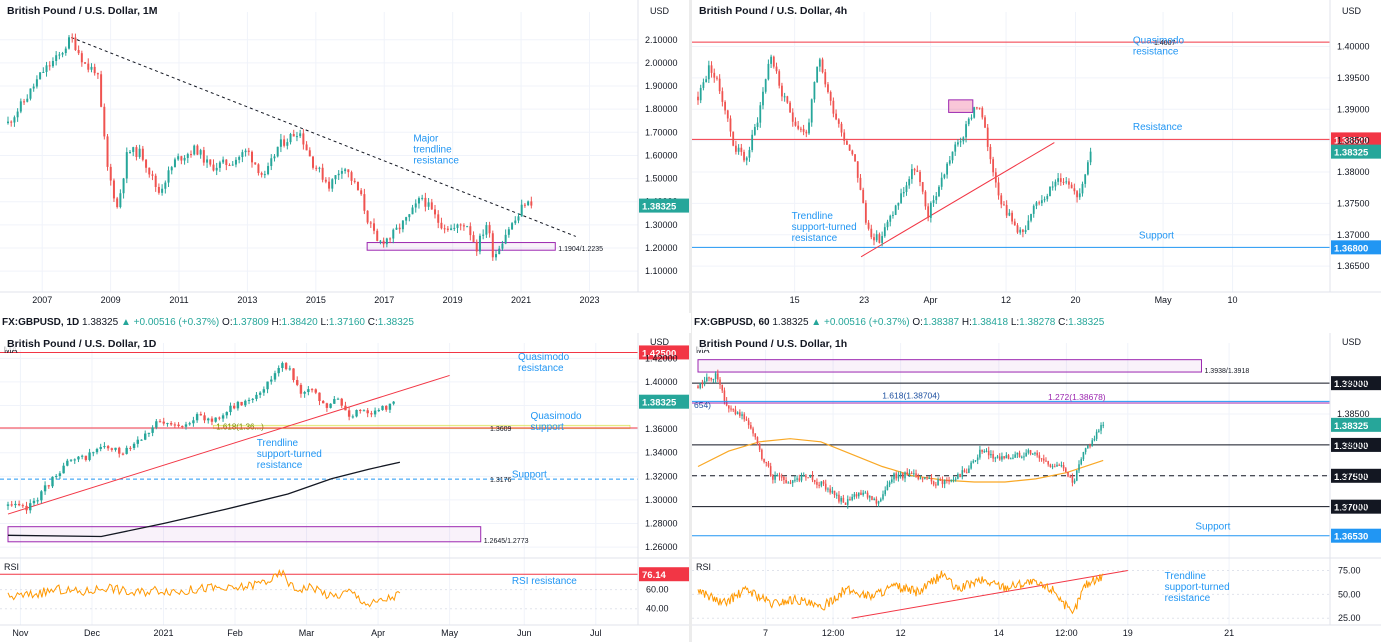 Image resolution: width=1381 pixels, height=642 pixels. Describe the element at coordinates (42, 300) in the screenshot. I see `time-axis-tick: 2007` at that location.